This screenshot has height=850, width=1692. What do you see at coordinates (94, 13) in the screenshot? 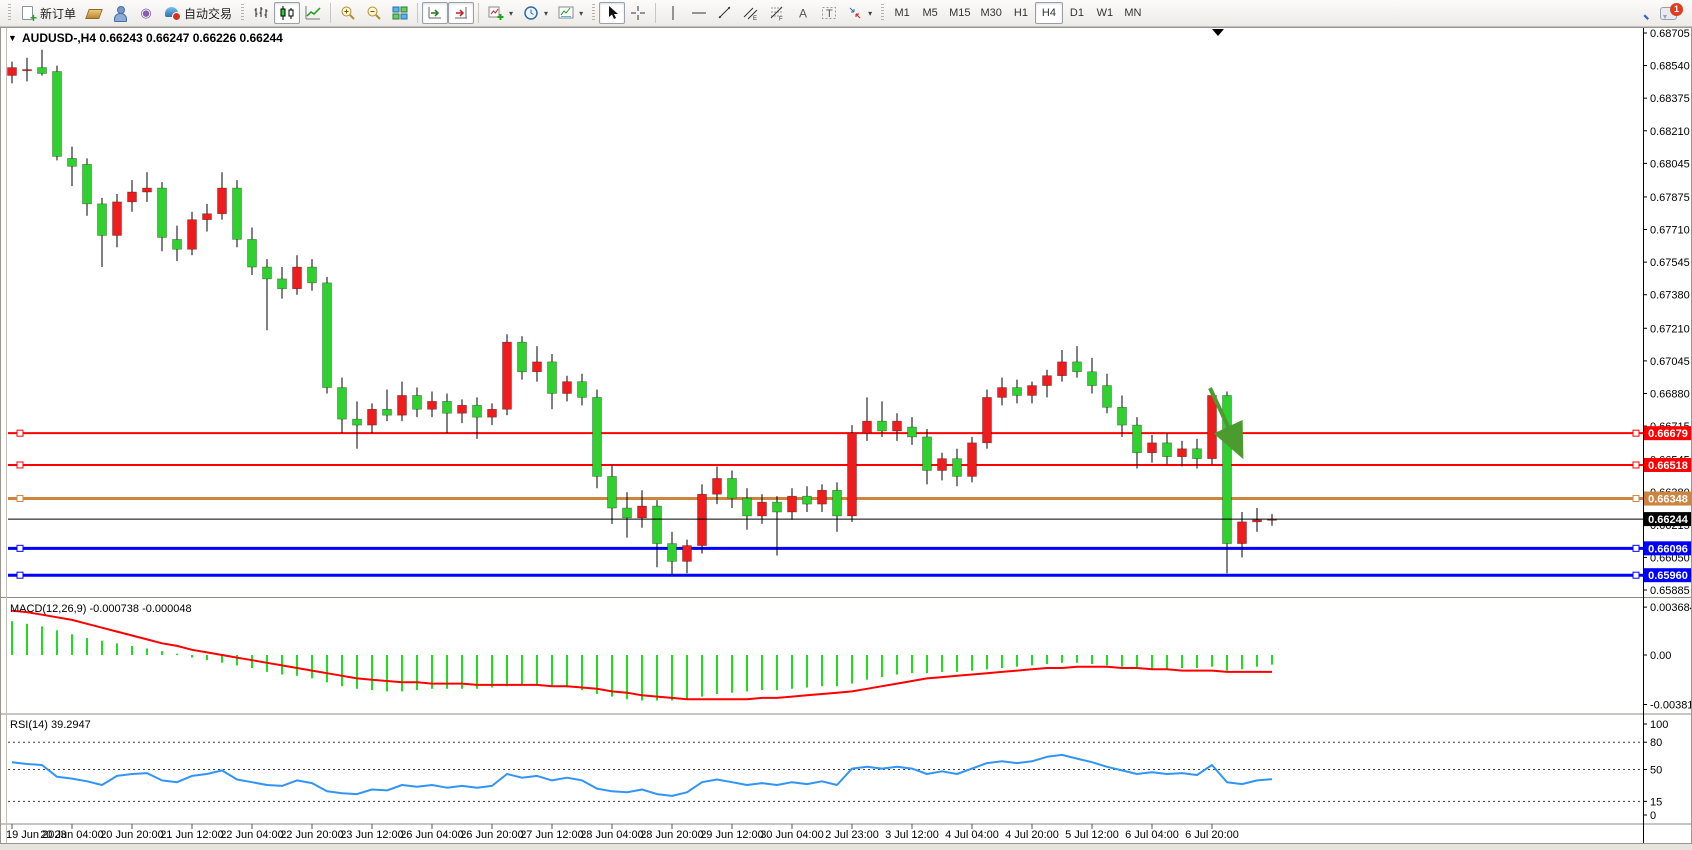
I see `eraser-button` at bounding box center [94, 13].